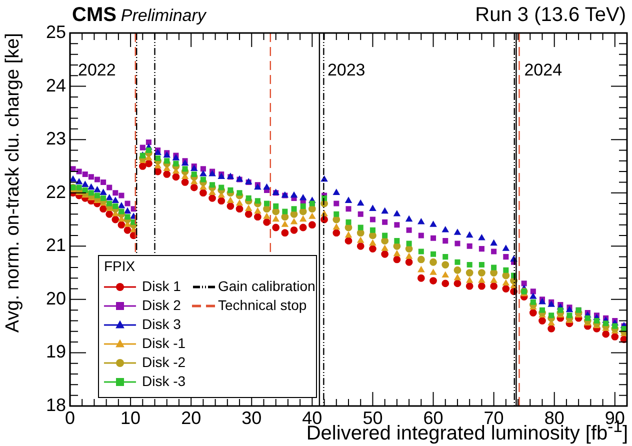  Describe the element at coordinates (94, 15) in the screenshot. I see `chart-title: CMS` at that location.